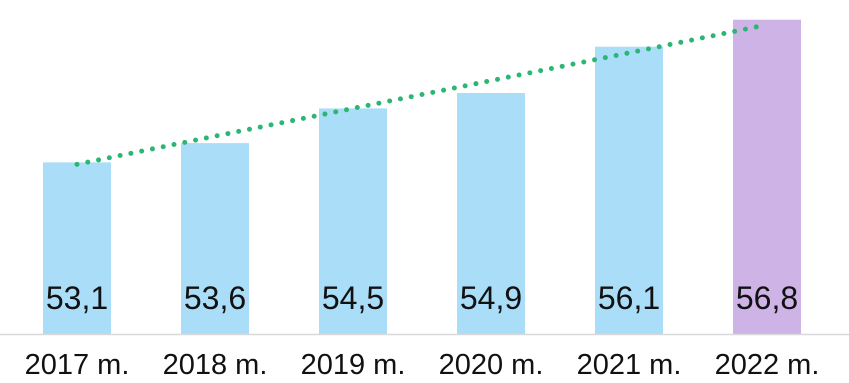 This screenshot has height=383, width=849. I want to click on bar-2017-m, so click(77, 248).